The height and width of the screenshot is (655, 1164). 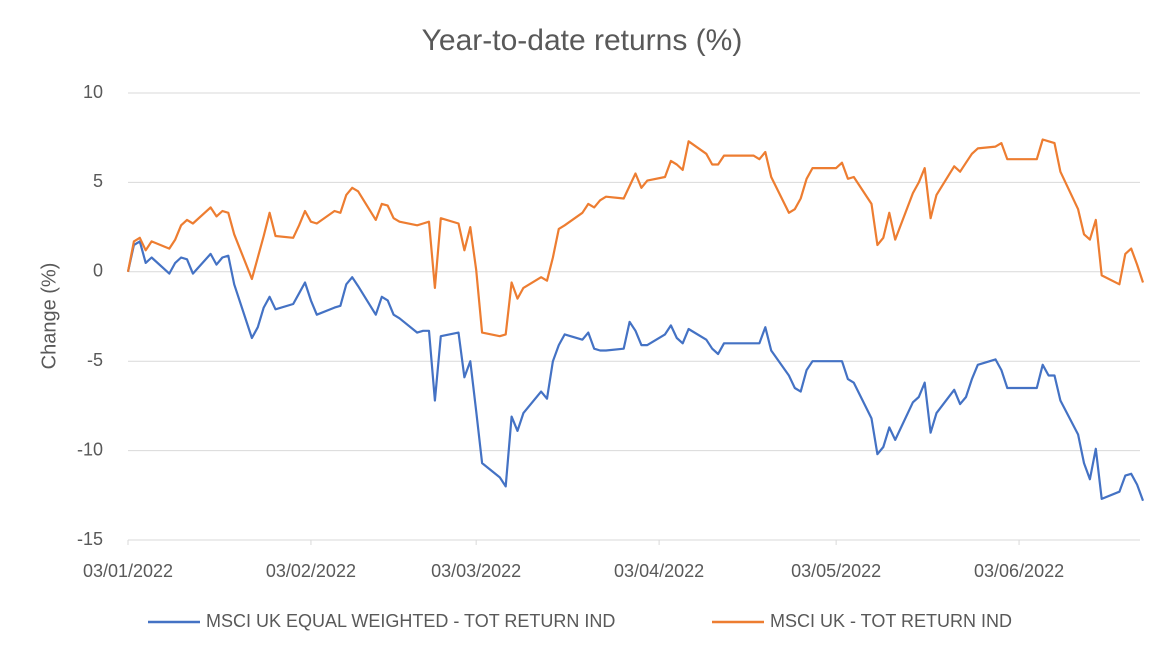 I want to click on y-tick-label: -15, so click(x=90, y=539).